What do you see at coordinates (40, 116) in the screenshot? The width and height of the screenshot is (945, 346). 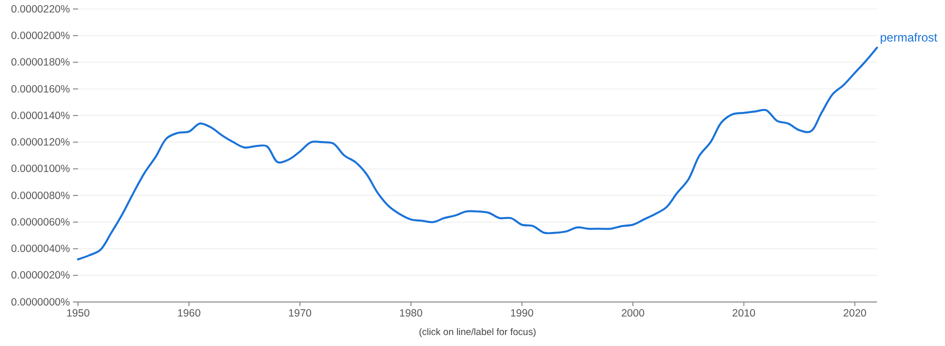 I see `y-tick-label: 0.0000140%` at bounding box center [40, 116].